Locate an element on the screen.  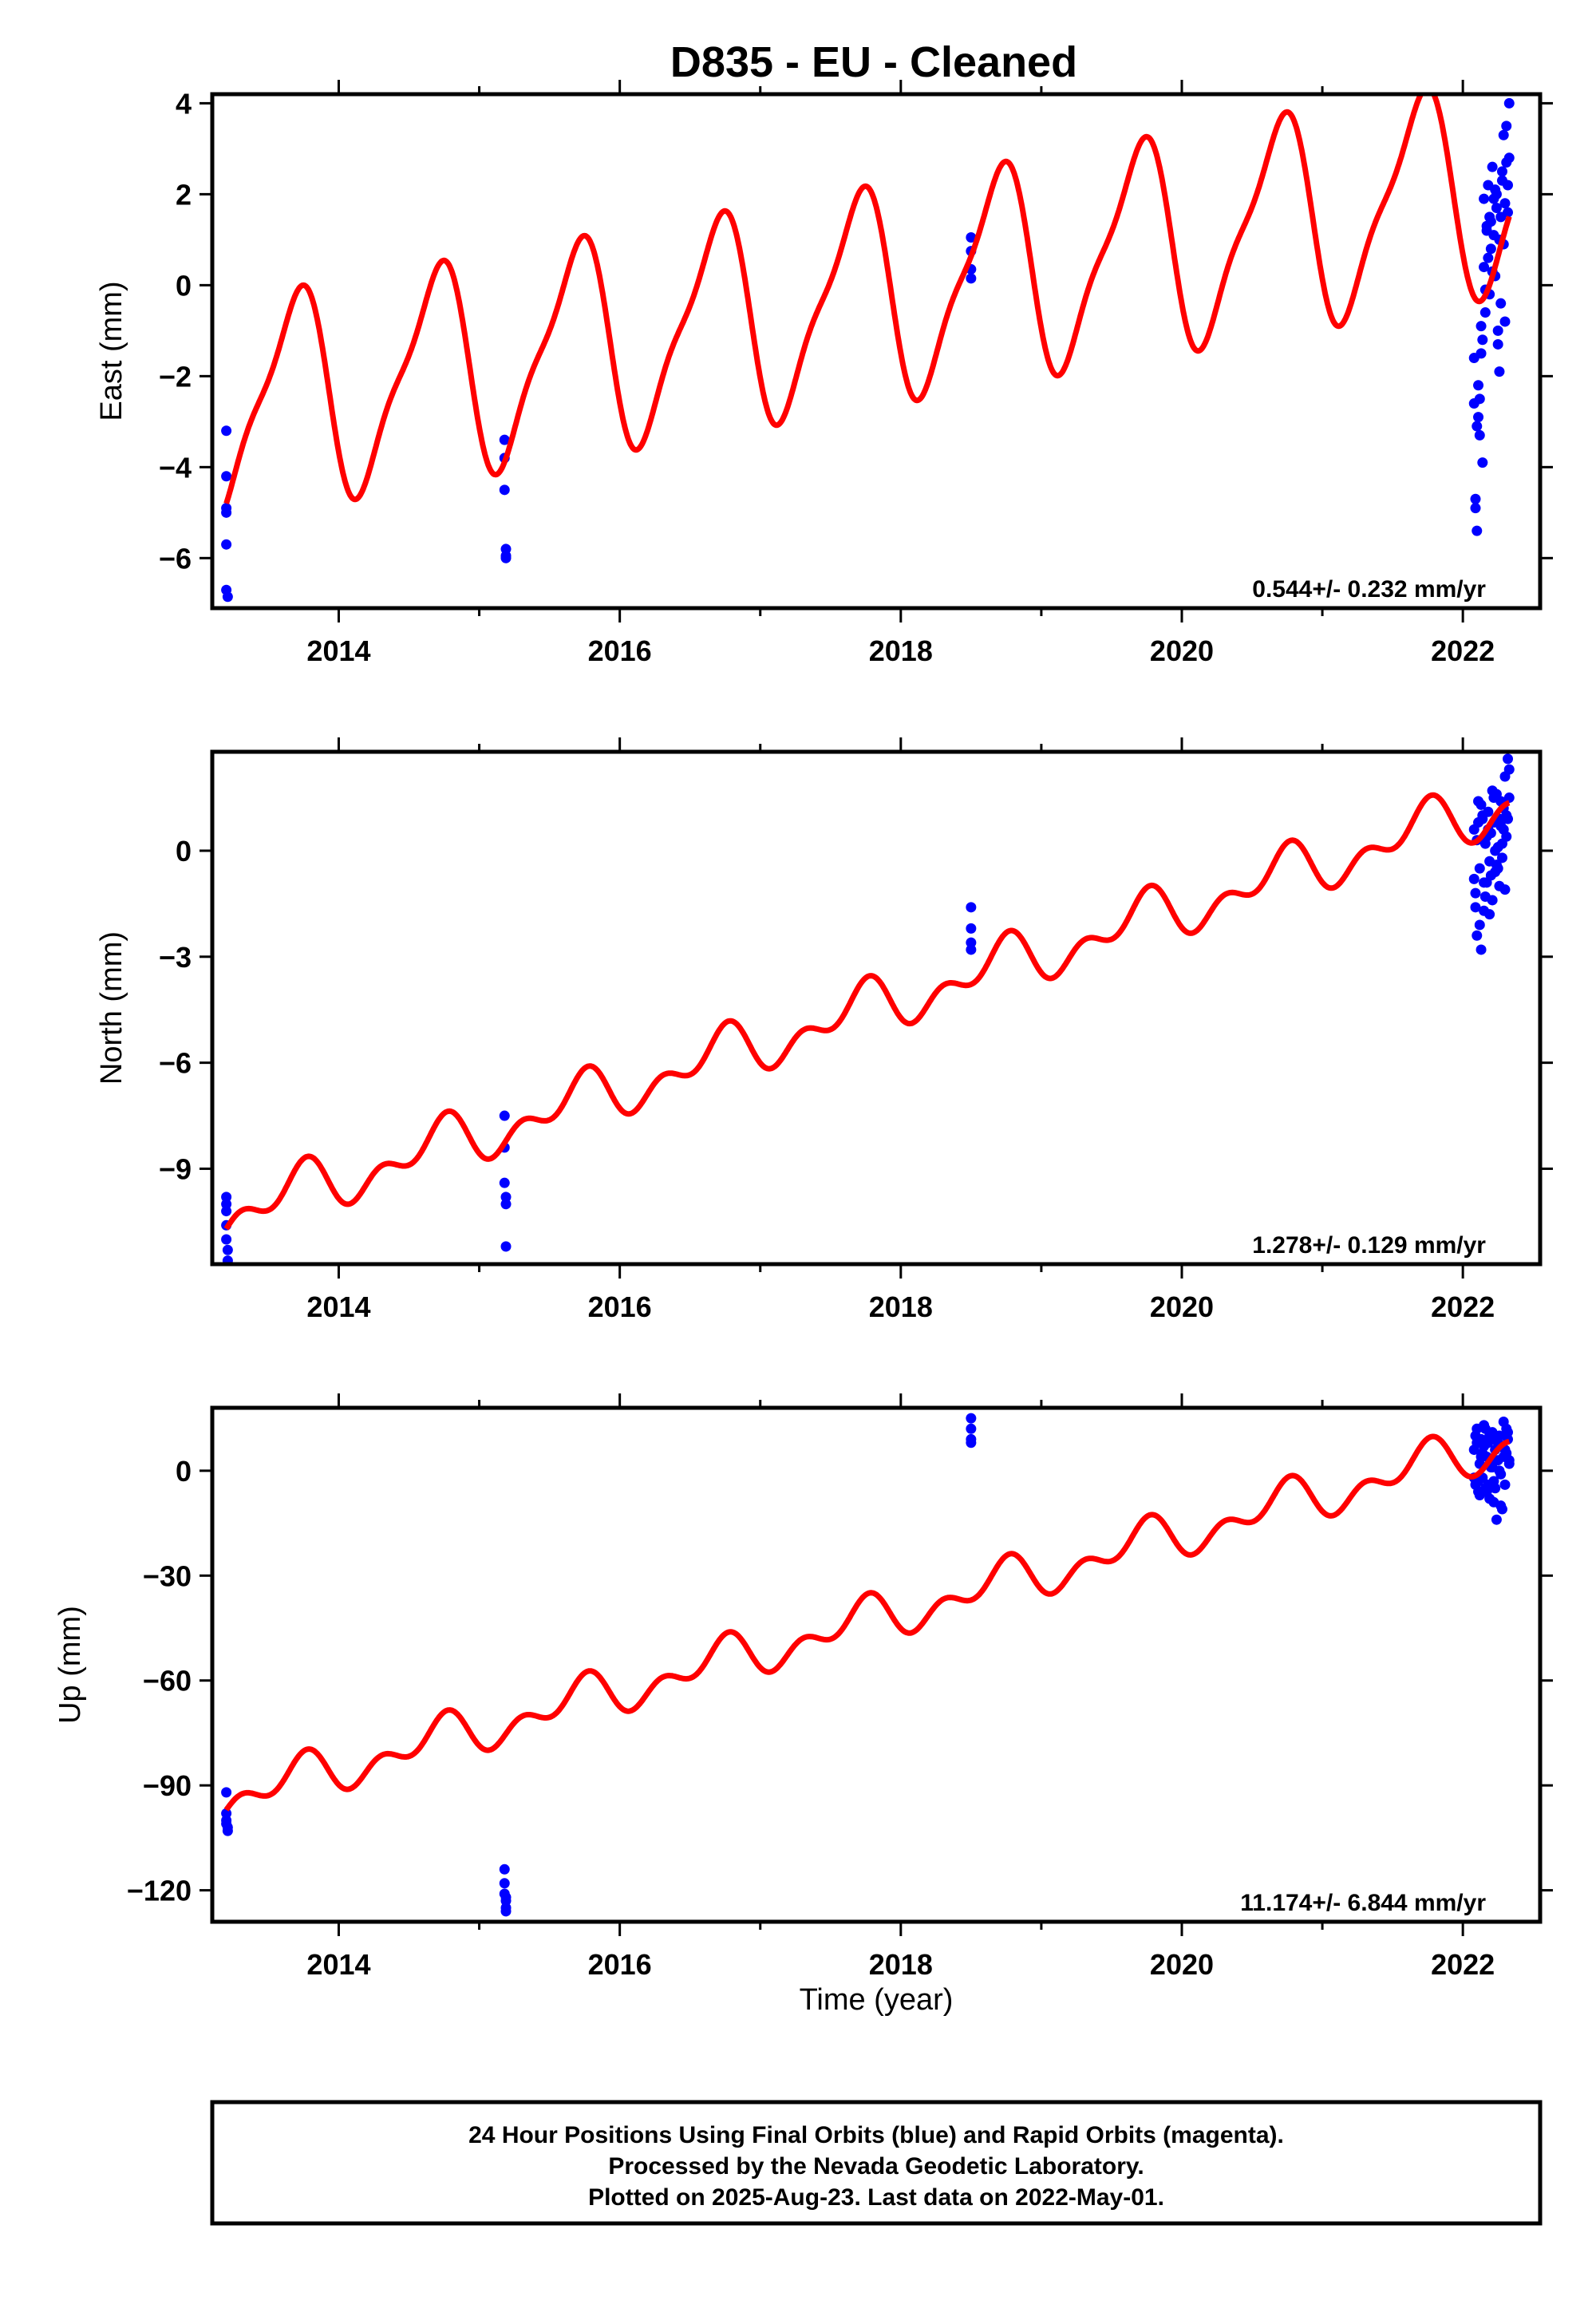
east-y-tick-label: 0 is located at coordinates (184, 285).